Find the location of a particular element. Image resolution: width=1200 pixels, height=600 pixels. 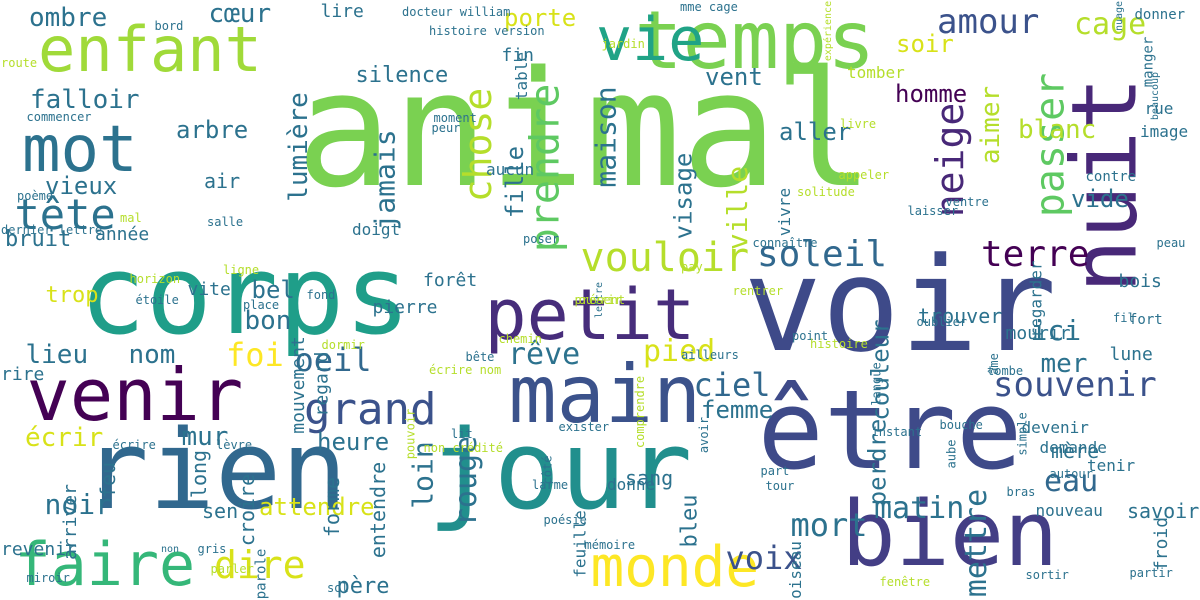

word-184: autour is located at coordinates (1071, 474).